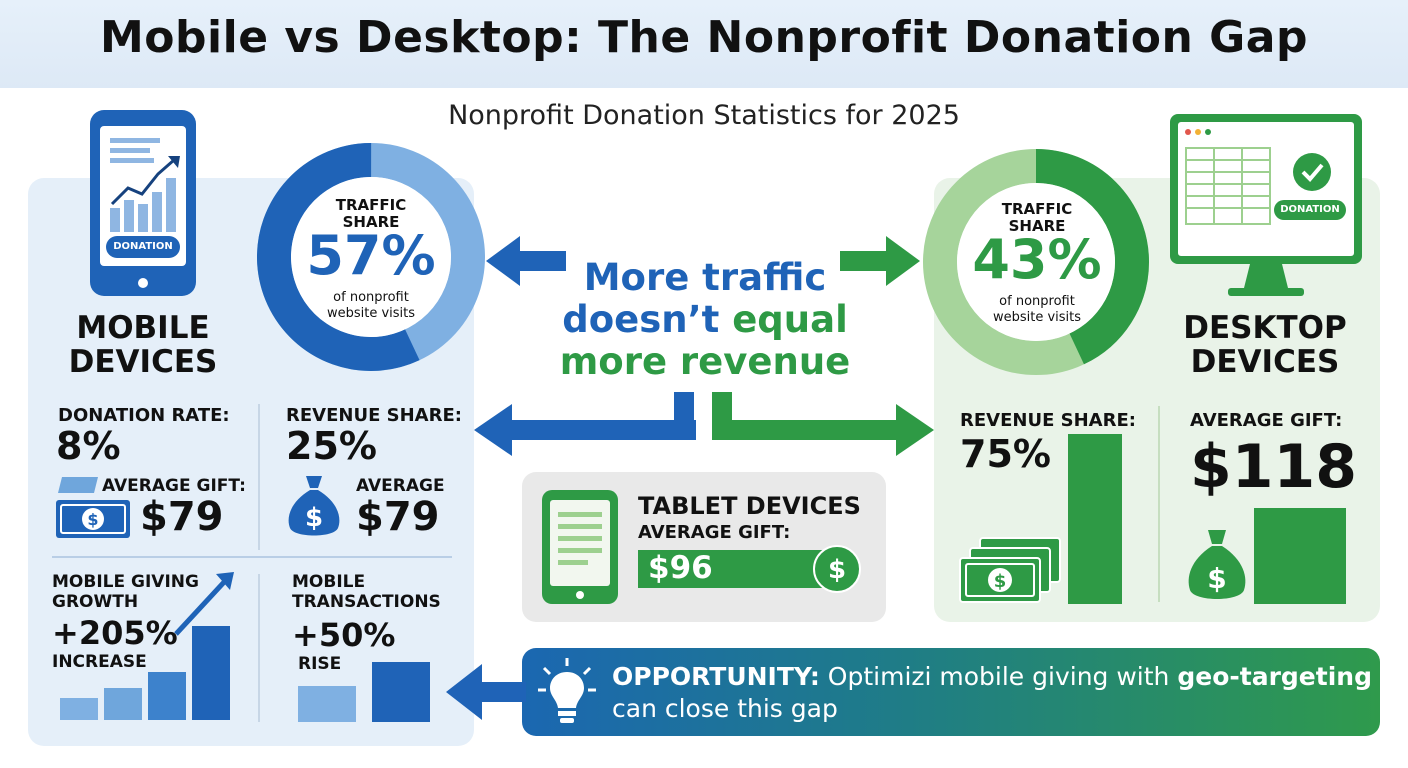 This screenshot has height=768, width=1408. Describe the element at coordinates (880, 261) in the screenshot. I see `arrow-right-upper-icon` at that location.